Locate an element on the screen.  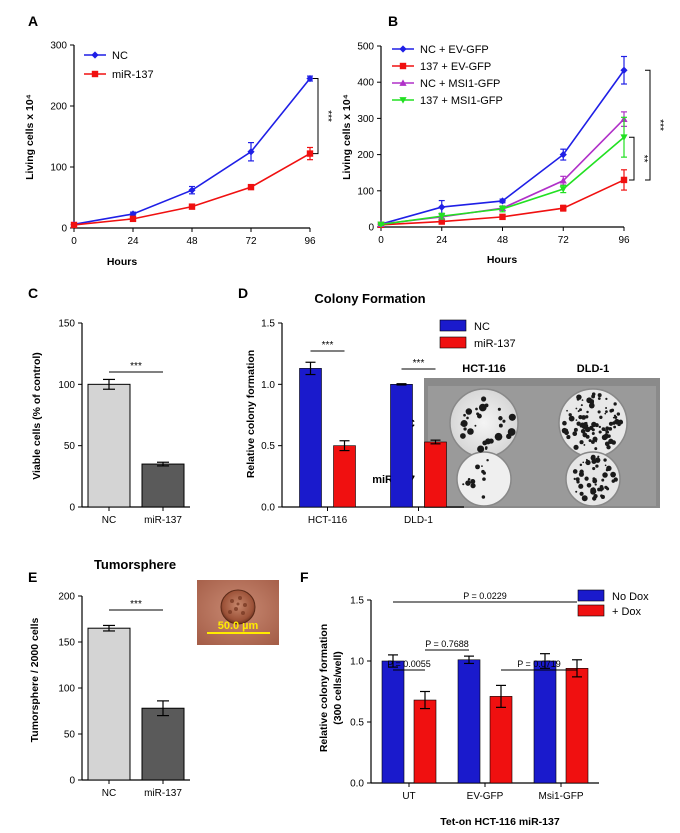
category-label: DLD-1 is located at coordinates (418, 520).